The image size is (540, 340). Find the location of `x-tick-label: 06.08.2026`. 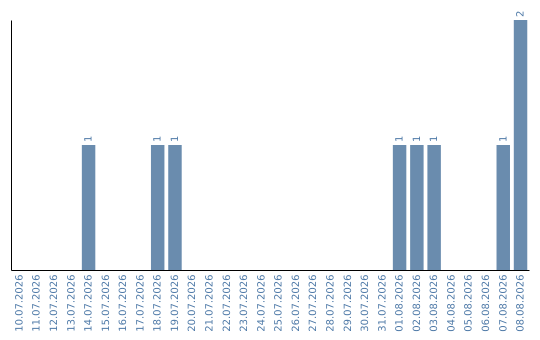

x-tick-label: 06.08.2026 is located at coordinates (486, 303).